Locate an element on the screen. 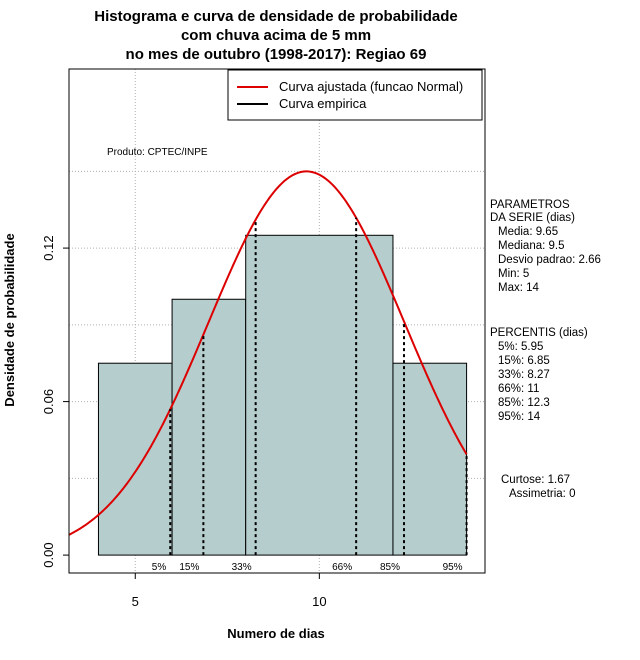 The height and width of the screenshot is (660, 640). percentile-label-66: 66% is located at coordinates (342, 567).